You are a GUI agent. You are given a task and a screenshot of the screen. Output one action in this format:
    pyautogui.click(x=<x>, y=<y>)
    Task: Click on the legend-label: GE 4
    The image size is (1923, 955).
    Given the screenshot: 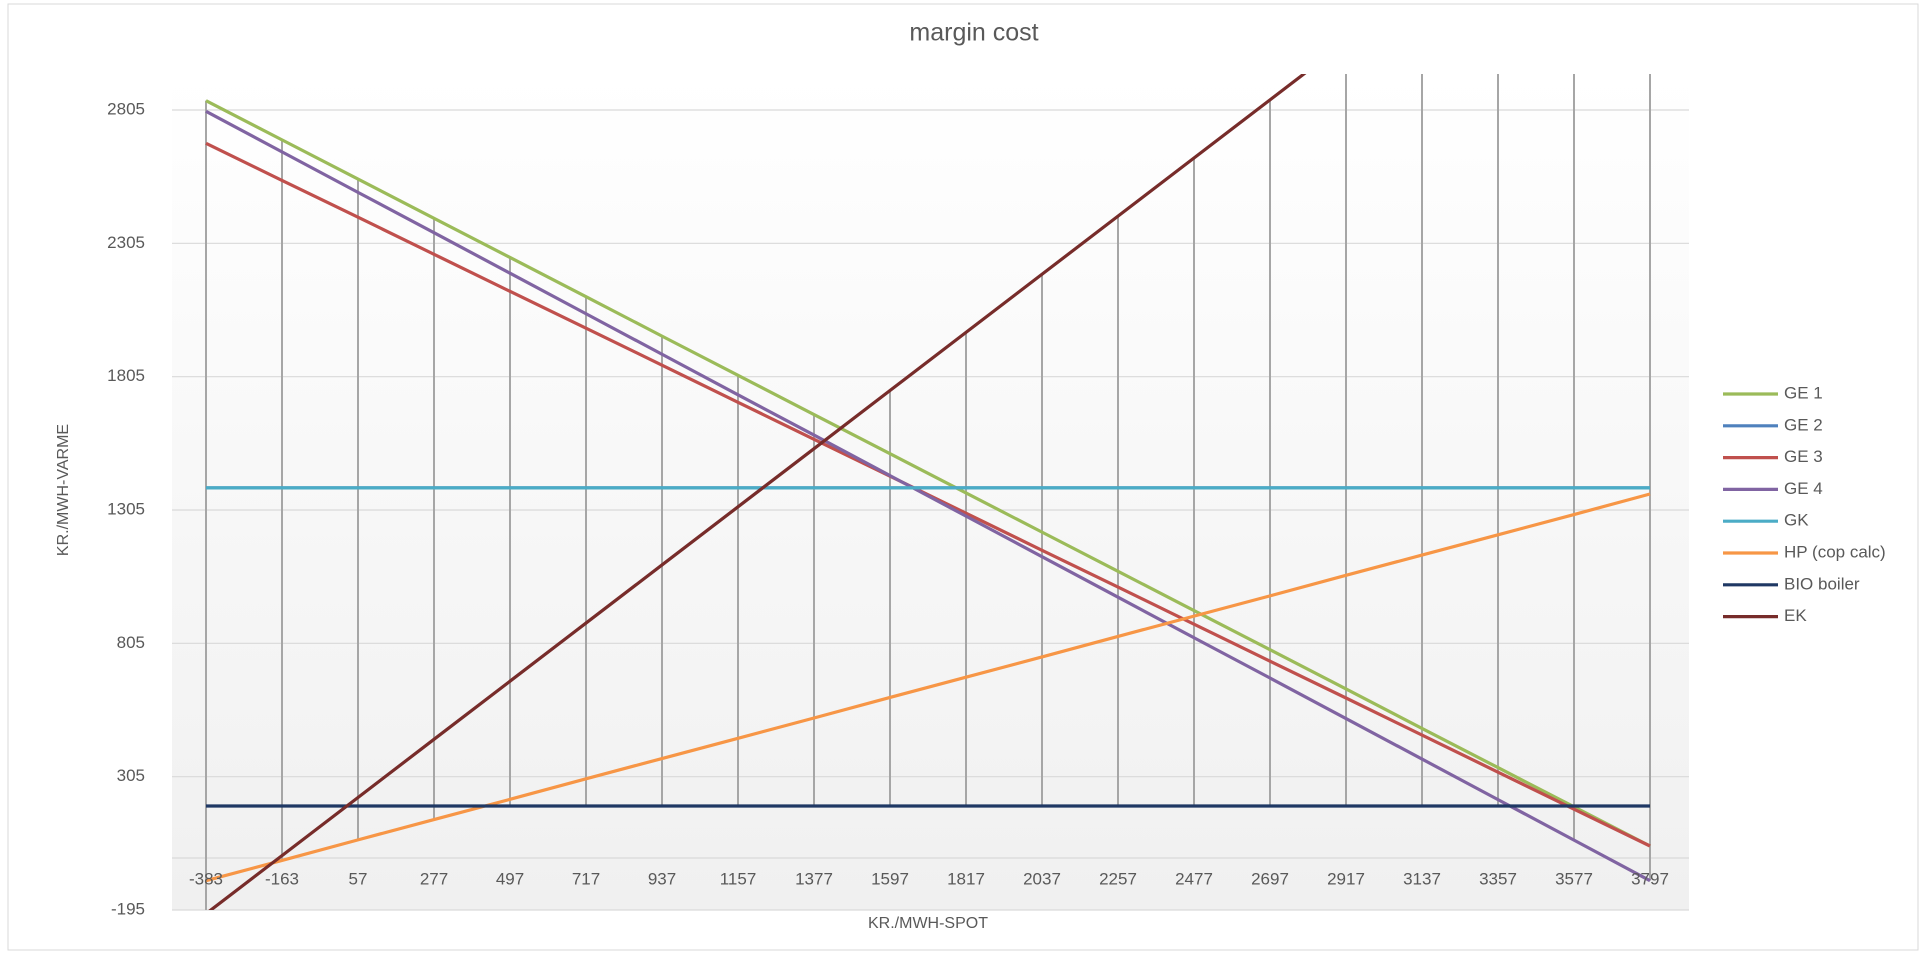 What is the action you would take?
    pyautogui.click(x=1803, y=488)
    